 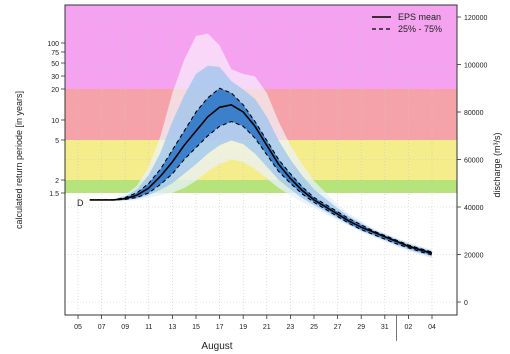 I want to click on right-tick-label-2: 80000, so click(x=474, y=113).